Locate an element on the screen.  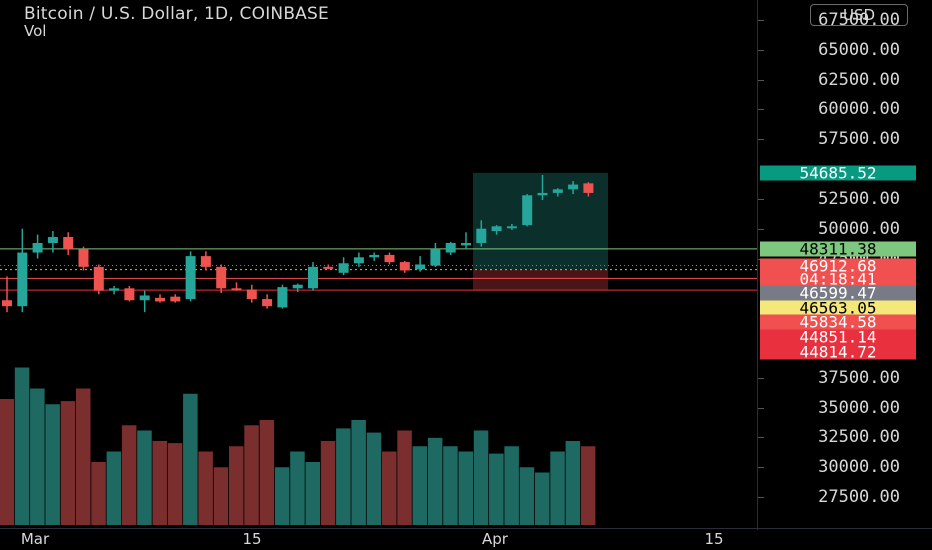
volume-indicator-label: Vol is located at coordinates (35, 31).